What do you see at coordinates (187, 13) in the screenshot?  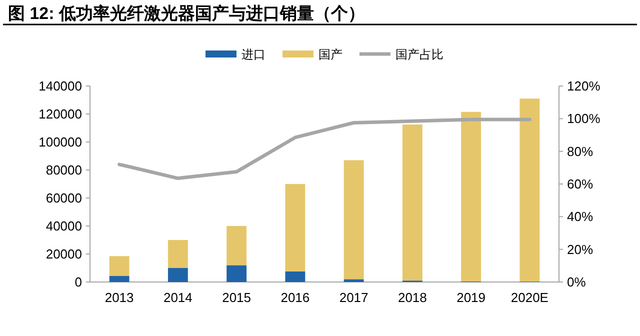 I see `title: 图 12: 低功率光纤激光器国产与进口销量（个）` at bounding box center [187, 13].